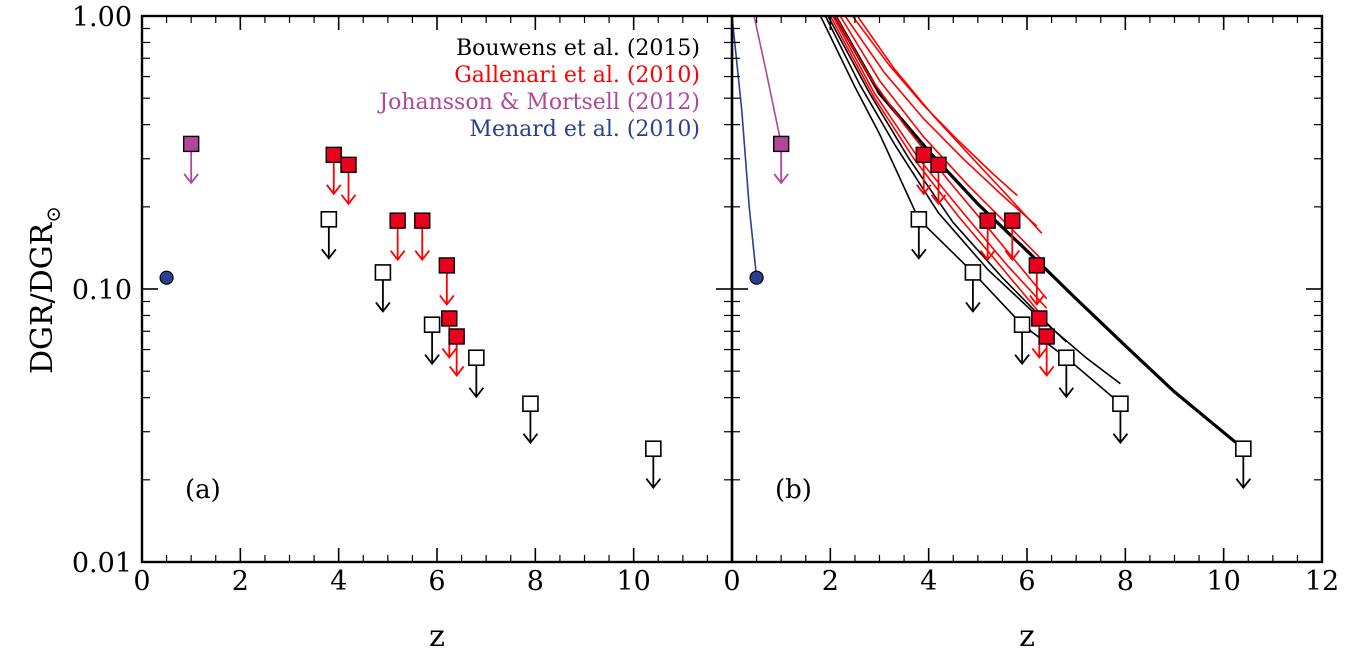 The width and height of the screenshot is (1364, 652). I want to click on marker-johansson-b, so click(781, 144).